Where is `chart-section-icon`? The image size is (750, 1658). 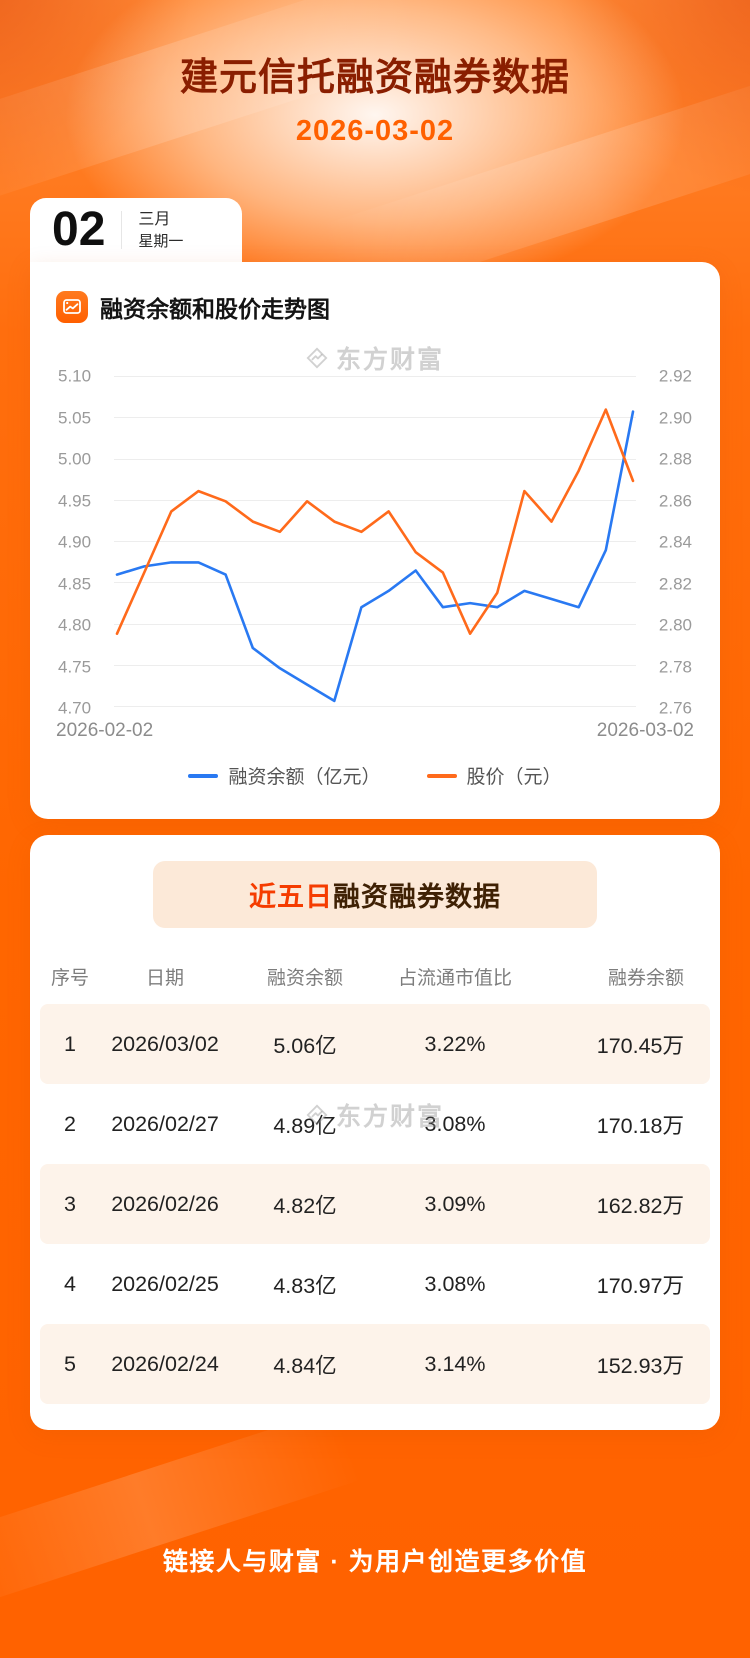 chart-section-icon is located at coordinates (72, 307).